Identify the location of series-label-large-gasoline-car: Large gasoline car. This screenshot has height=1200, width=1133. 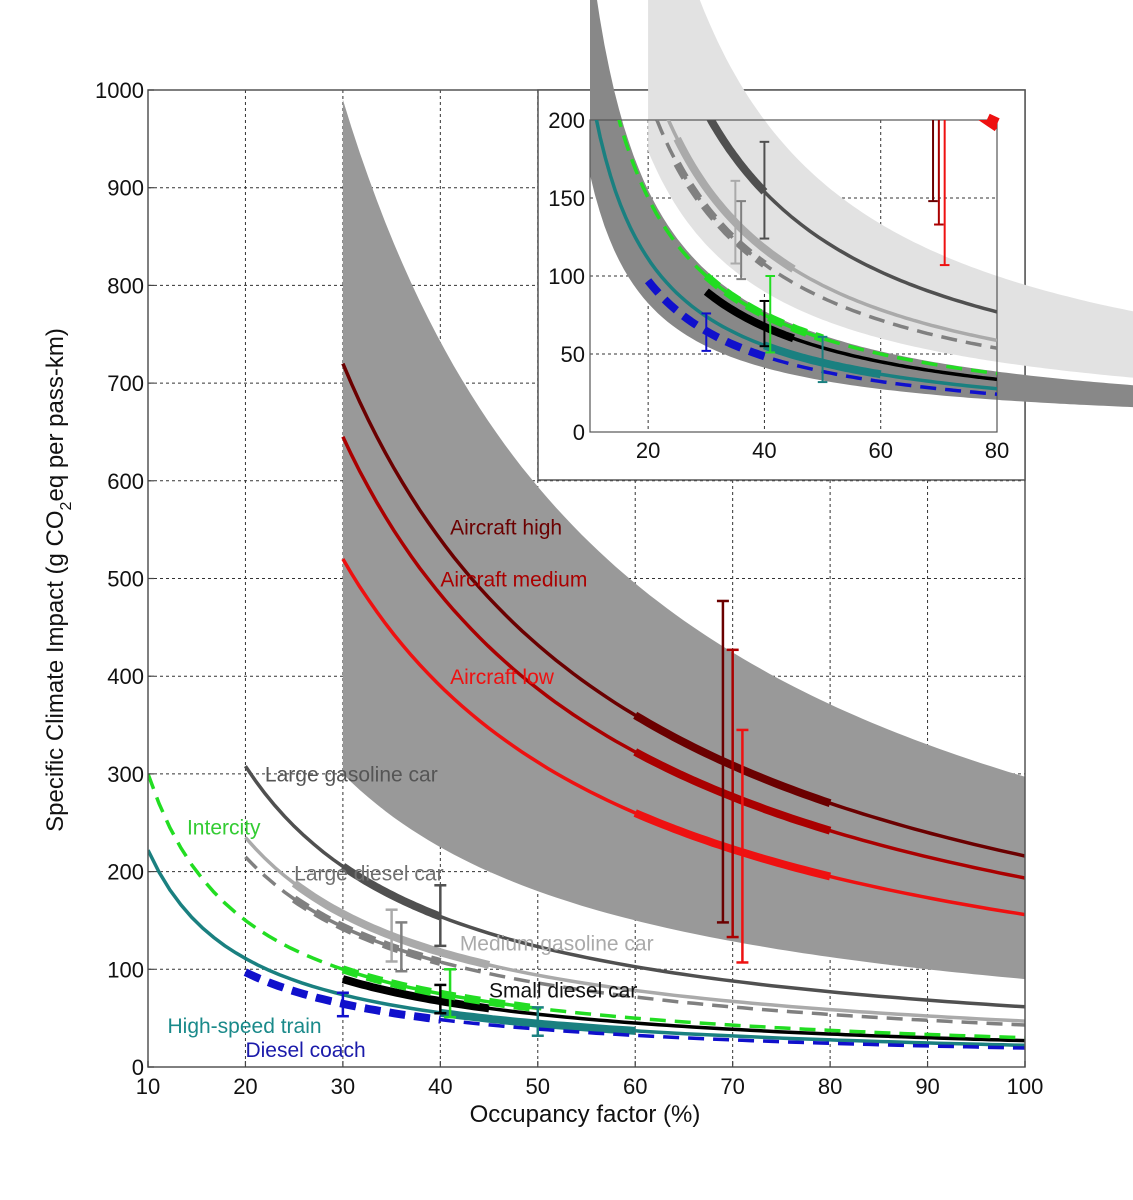
(351, 775).